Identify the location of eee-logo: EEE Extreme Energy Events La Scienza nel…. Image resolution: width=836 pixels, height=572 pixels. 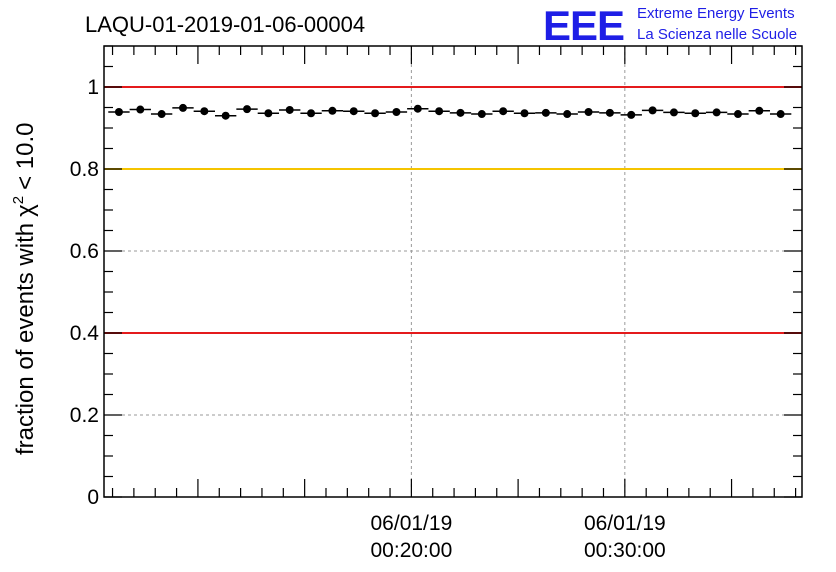
(670, 25).